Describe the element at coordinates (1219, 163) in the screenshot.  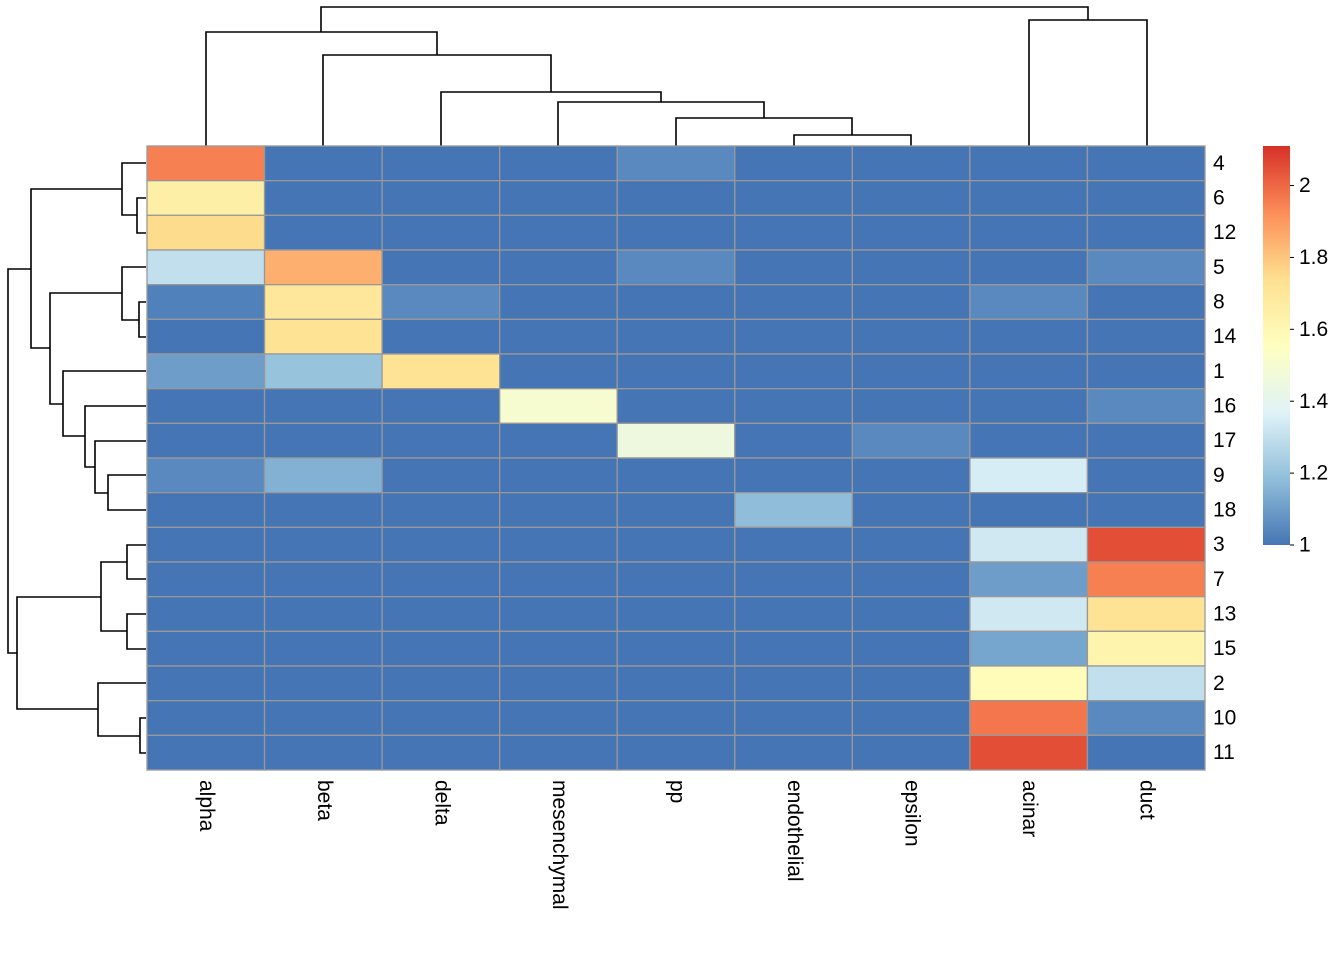
I see `row-label: 4` at that location.